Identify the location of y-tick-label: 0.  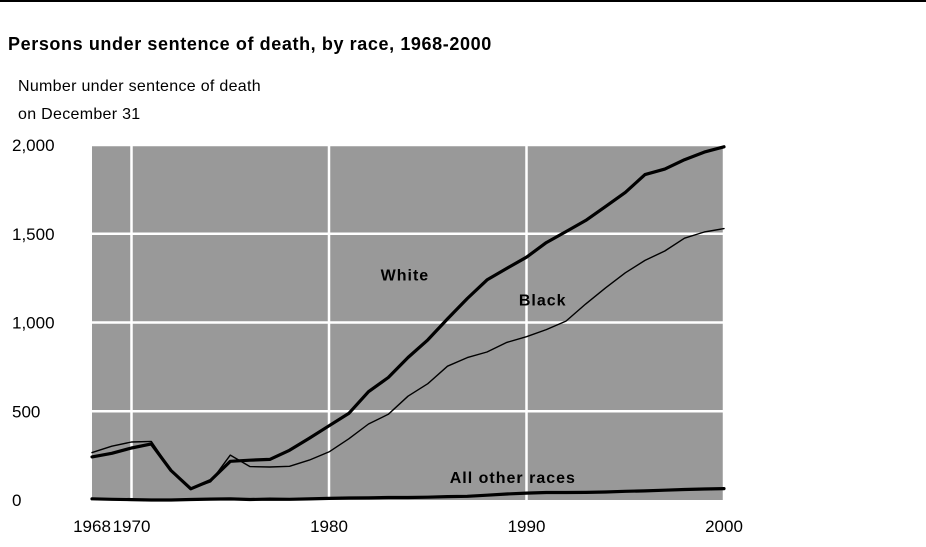
(16, 500).